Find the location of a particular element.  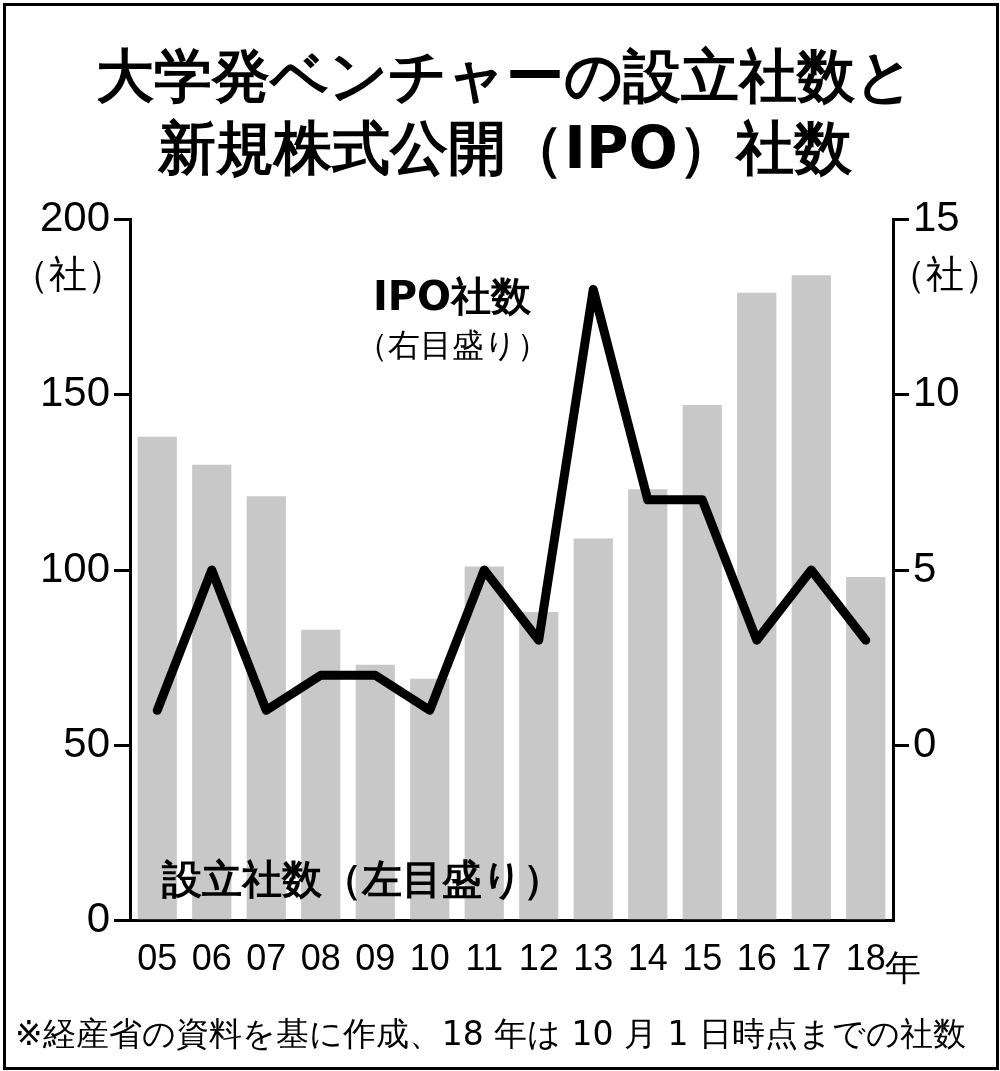

y2-tick-label: 15 is located at coordinates (936, 216).